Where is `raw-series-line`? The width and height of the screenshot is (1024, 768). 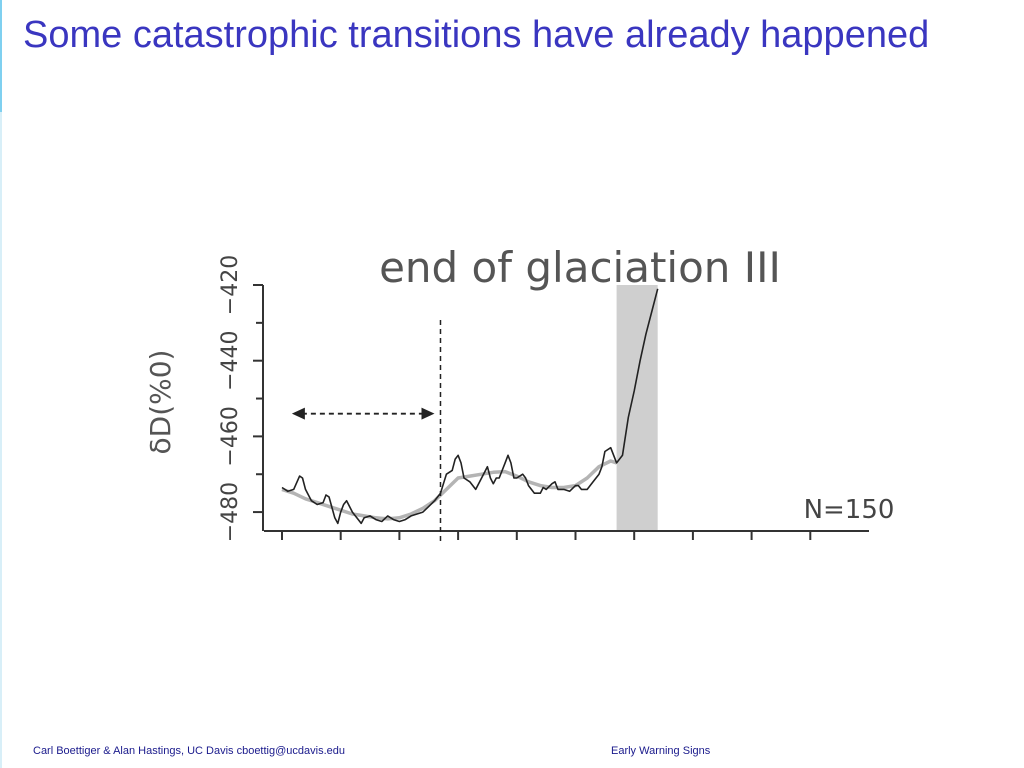 raw-series-line is located at coordinates (470, 406).